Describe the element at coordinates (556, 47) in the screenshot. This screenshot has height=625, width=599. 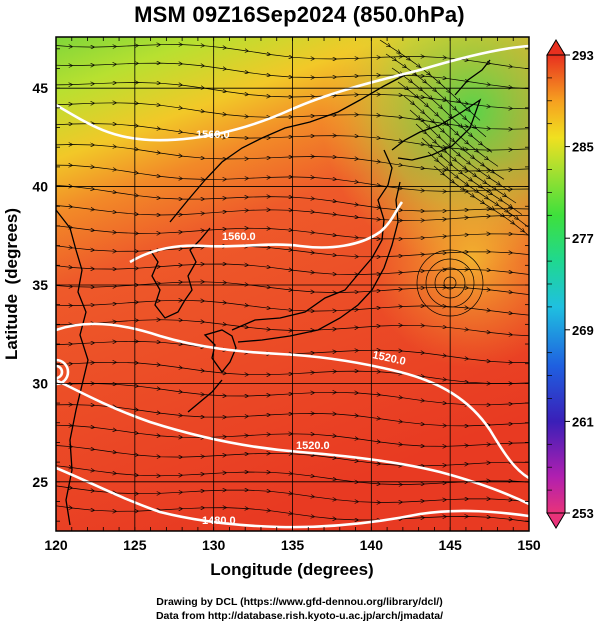
I see `colorbar-max-arrow` at that location.